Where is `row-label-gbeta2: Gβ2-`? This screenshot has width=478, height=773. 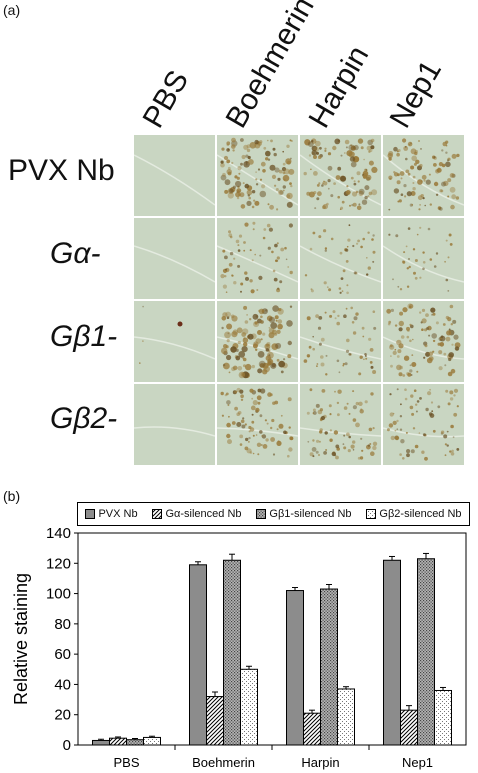 row-label-gbeta2: Gβ2- is located at coordinates (84, 418).